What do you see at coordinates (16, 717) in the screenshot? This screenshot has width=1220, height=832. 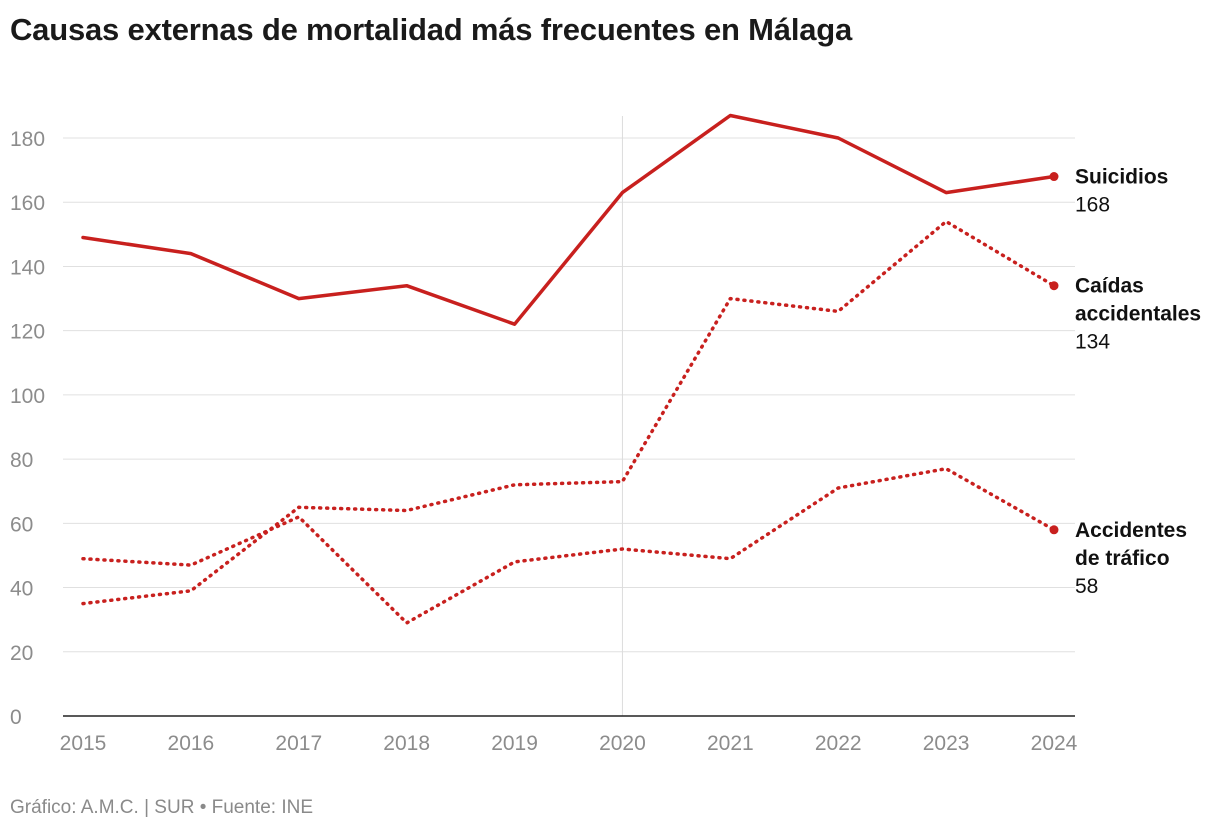 I see `y-tick-label: 0` at bounding box center [16, 717].